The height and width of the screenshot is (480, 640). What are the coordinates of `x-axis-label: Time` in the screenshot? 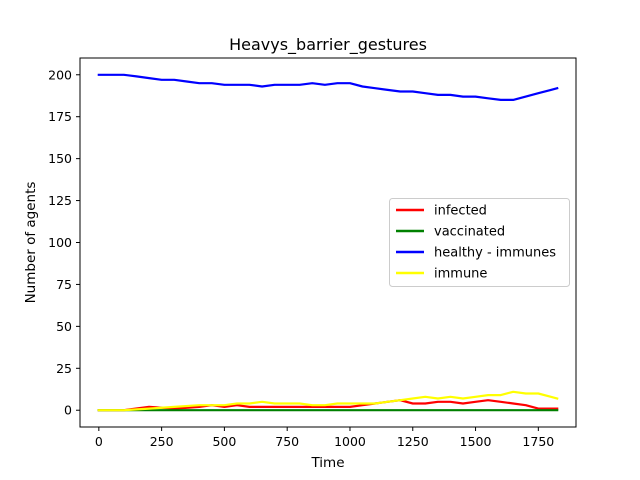 It's located at (327, 463).